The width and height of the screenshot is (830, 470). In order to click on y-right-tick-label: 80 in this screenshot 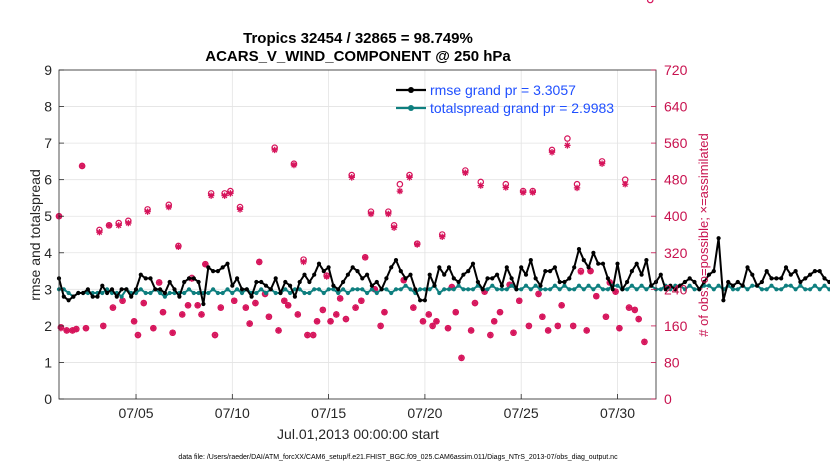, I will do `click(672, 362)`.